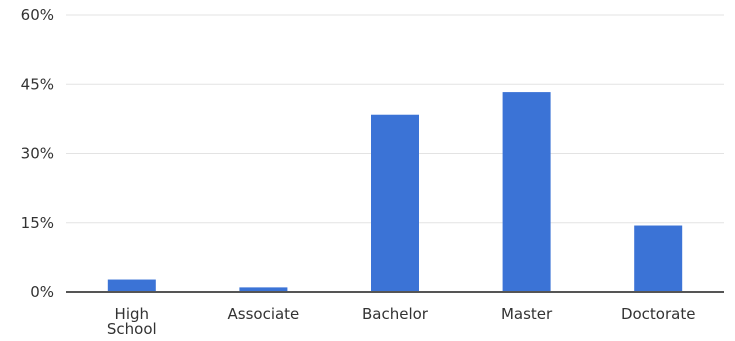  I want to click on x-tick-label: Bachelor, so click(395, 314).